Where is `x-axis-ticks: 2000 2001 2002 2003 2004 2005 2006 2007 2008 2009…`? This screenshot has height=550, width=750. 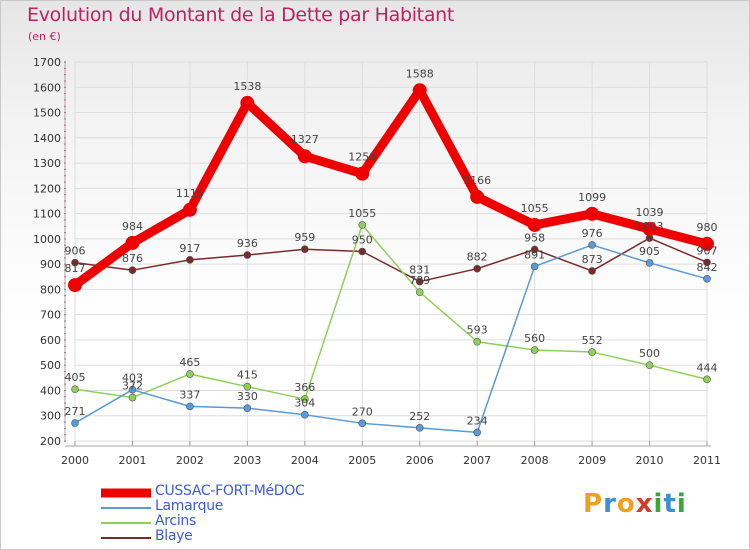 x-axis-ticks: 2000 2001 2002 2003 2004 2005 2006 2007 2008 2009… is located at coordinates (391, 460).